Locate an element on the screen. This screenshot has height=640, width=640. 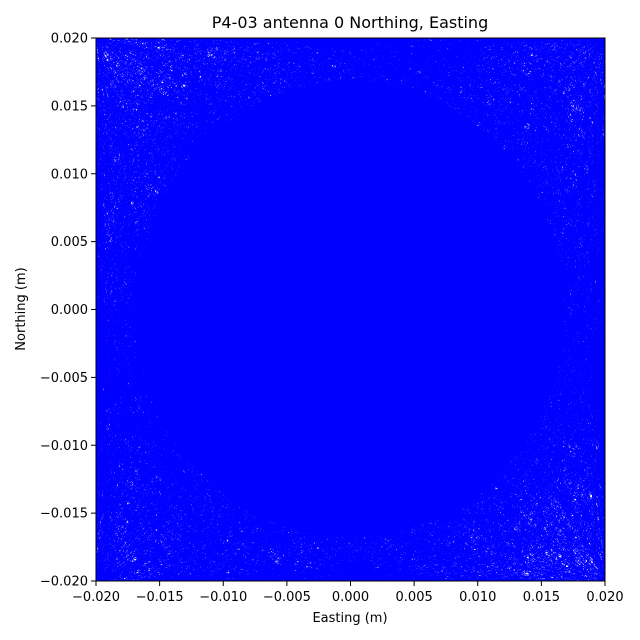
y-tick-label: 0.020 is located at coordinates (69, 39).